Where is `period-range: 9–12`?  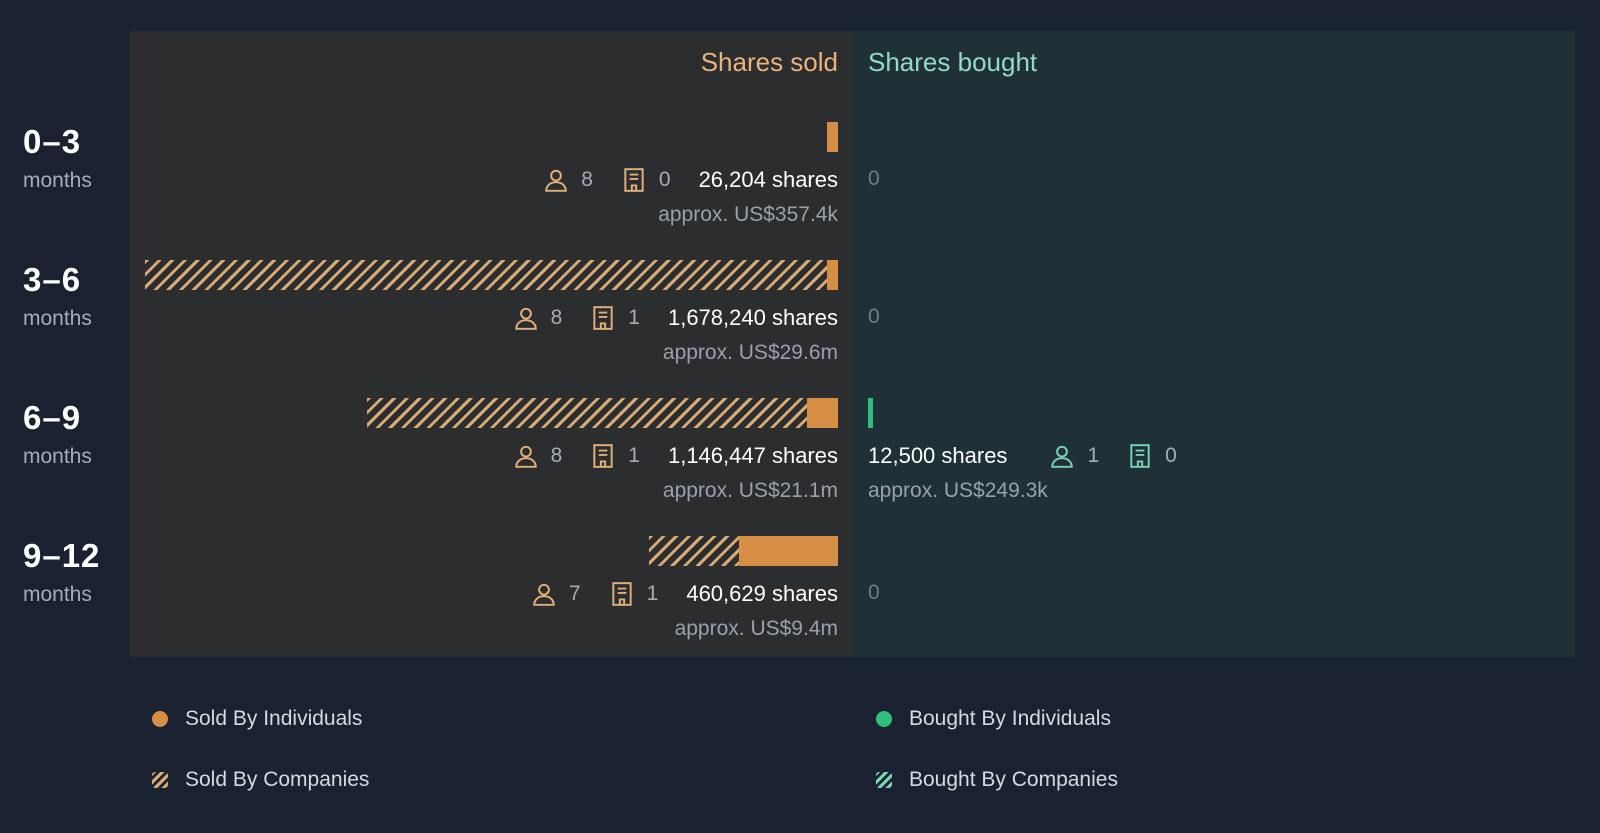 period-range: 9–12 is located at coordinates (62, 555).